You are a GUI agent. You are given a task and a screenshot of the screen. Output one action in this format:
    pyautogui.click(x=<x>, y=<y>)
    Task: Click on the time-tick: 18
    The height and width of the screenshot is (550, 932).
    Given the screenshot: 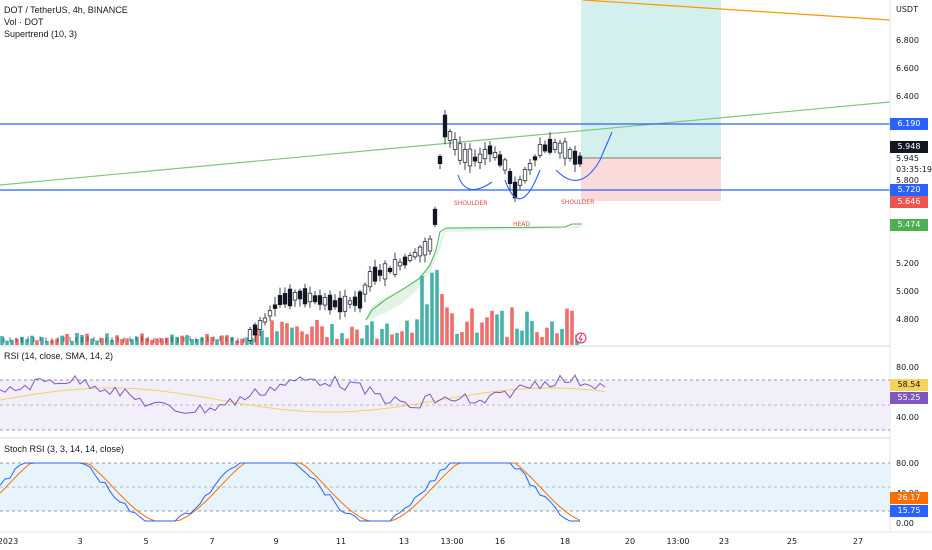 What is the action you would take?
    pyautogui.click(x=565, y=541)
    